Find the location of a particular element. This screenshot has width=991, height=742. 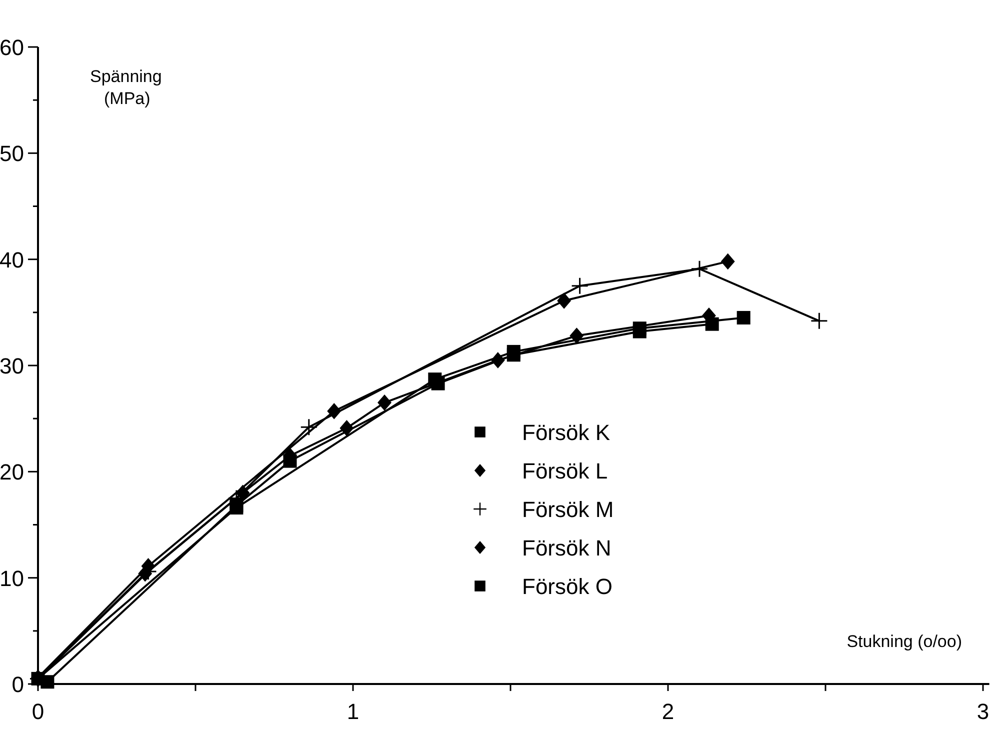

y-tick-label: 40 is located at coordinates (12, 259).